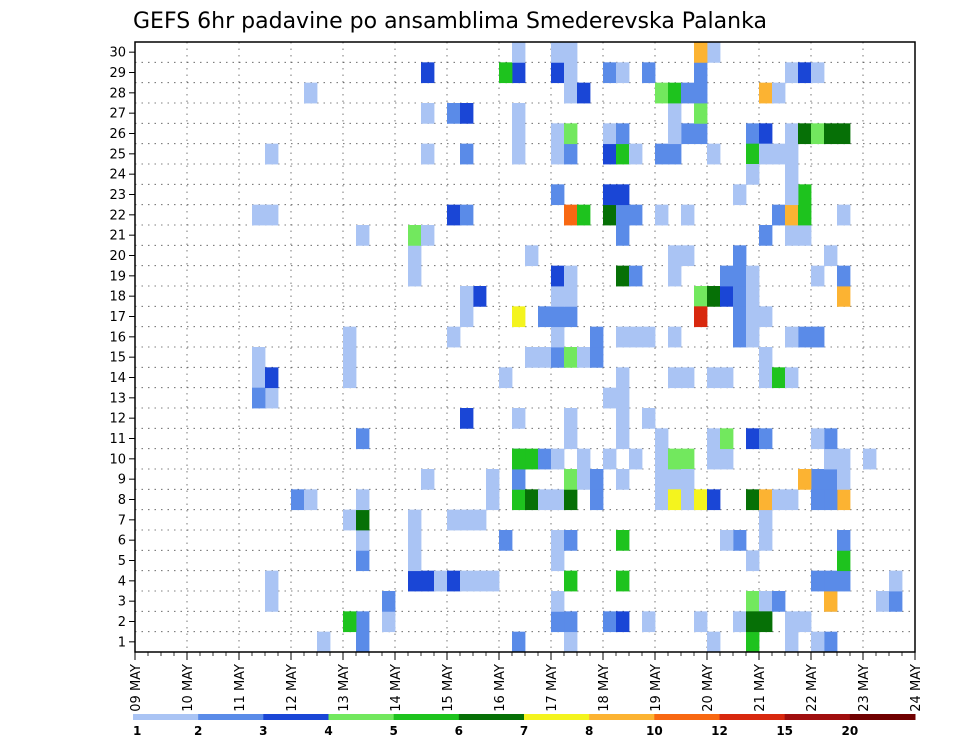  Describe the element at coordinates (524, 726) in the screenshot. I see `colorbar: 1 2 3 4 5 6 7 8 10 12 15 20` at that location.